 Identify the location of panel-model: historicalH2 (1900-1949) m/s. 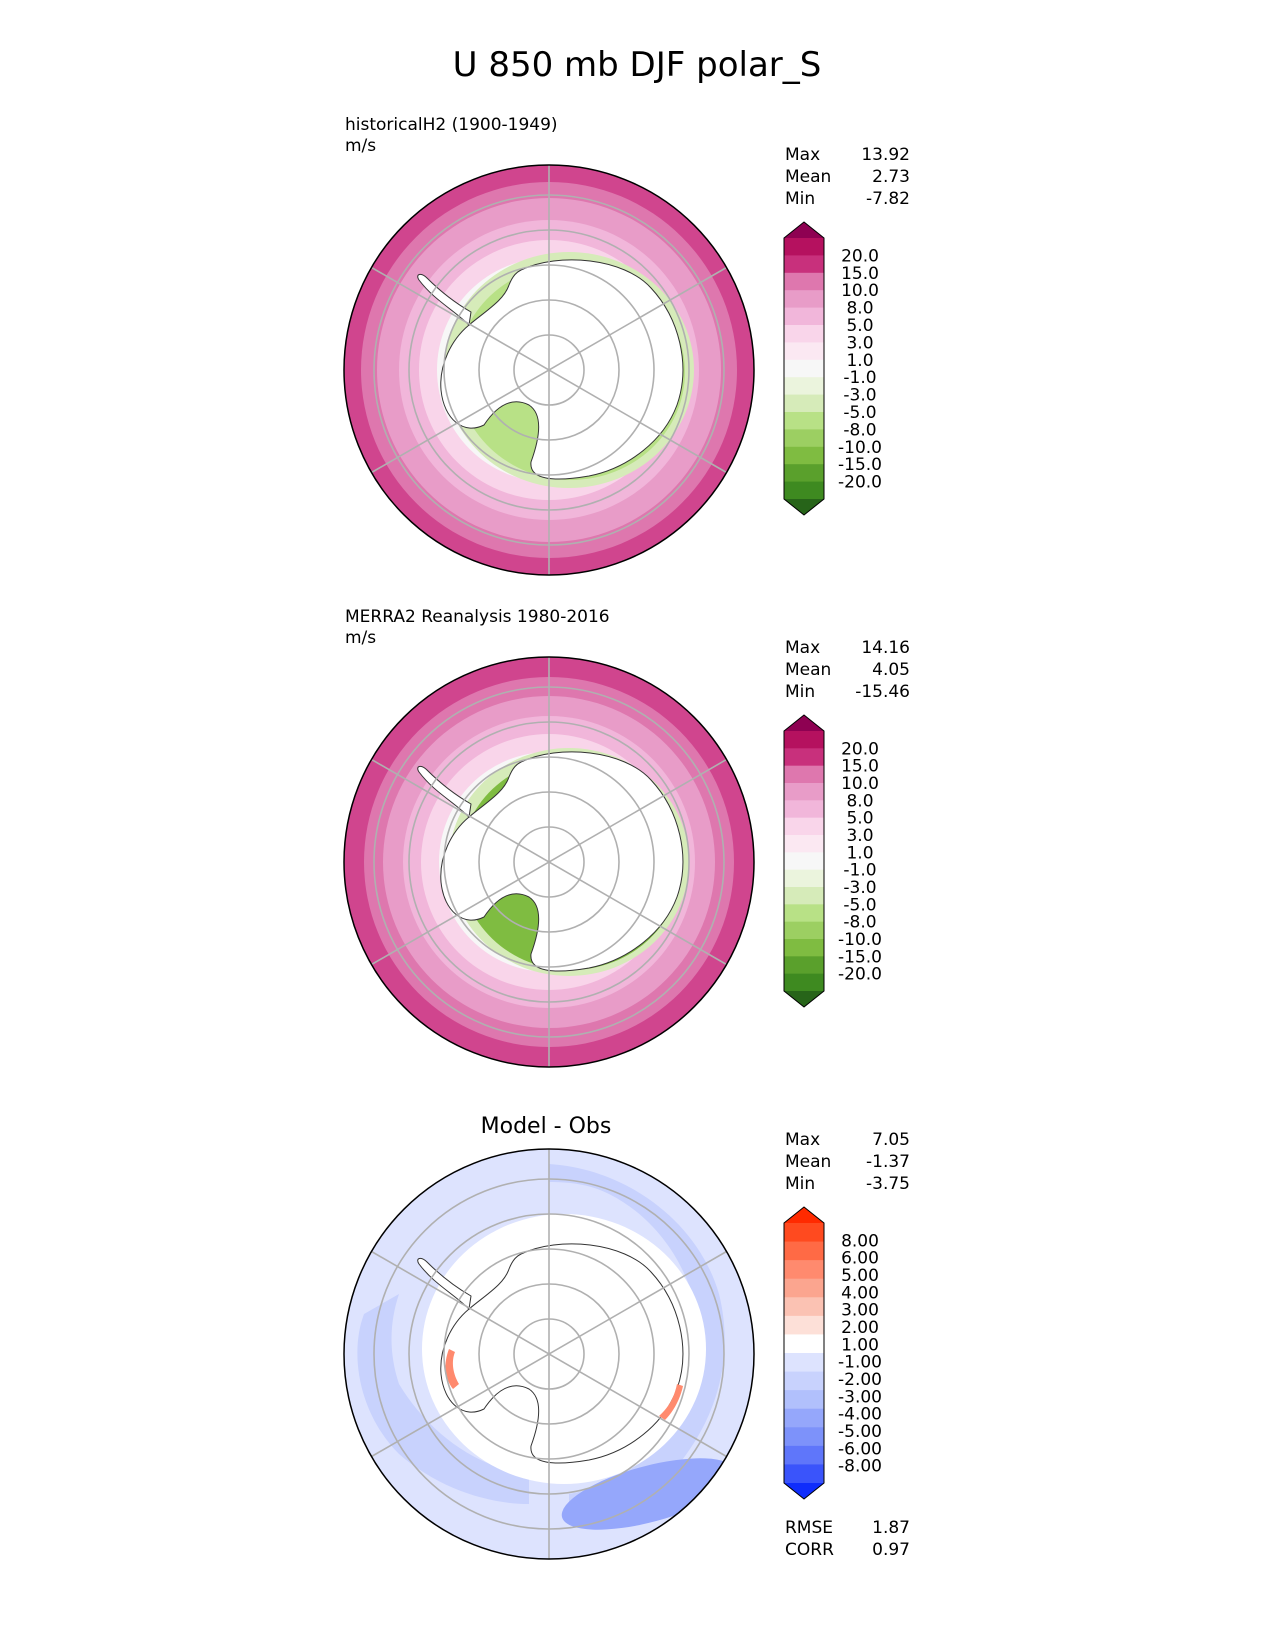
(626, 345).